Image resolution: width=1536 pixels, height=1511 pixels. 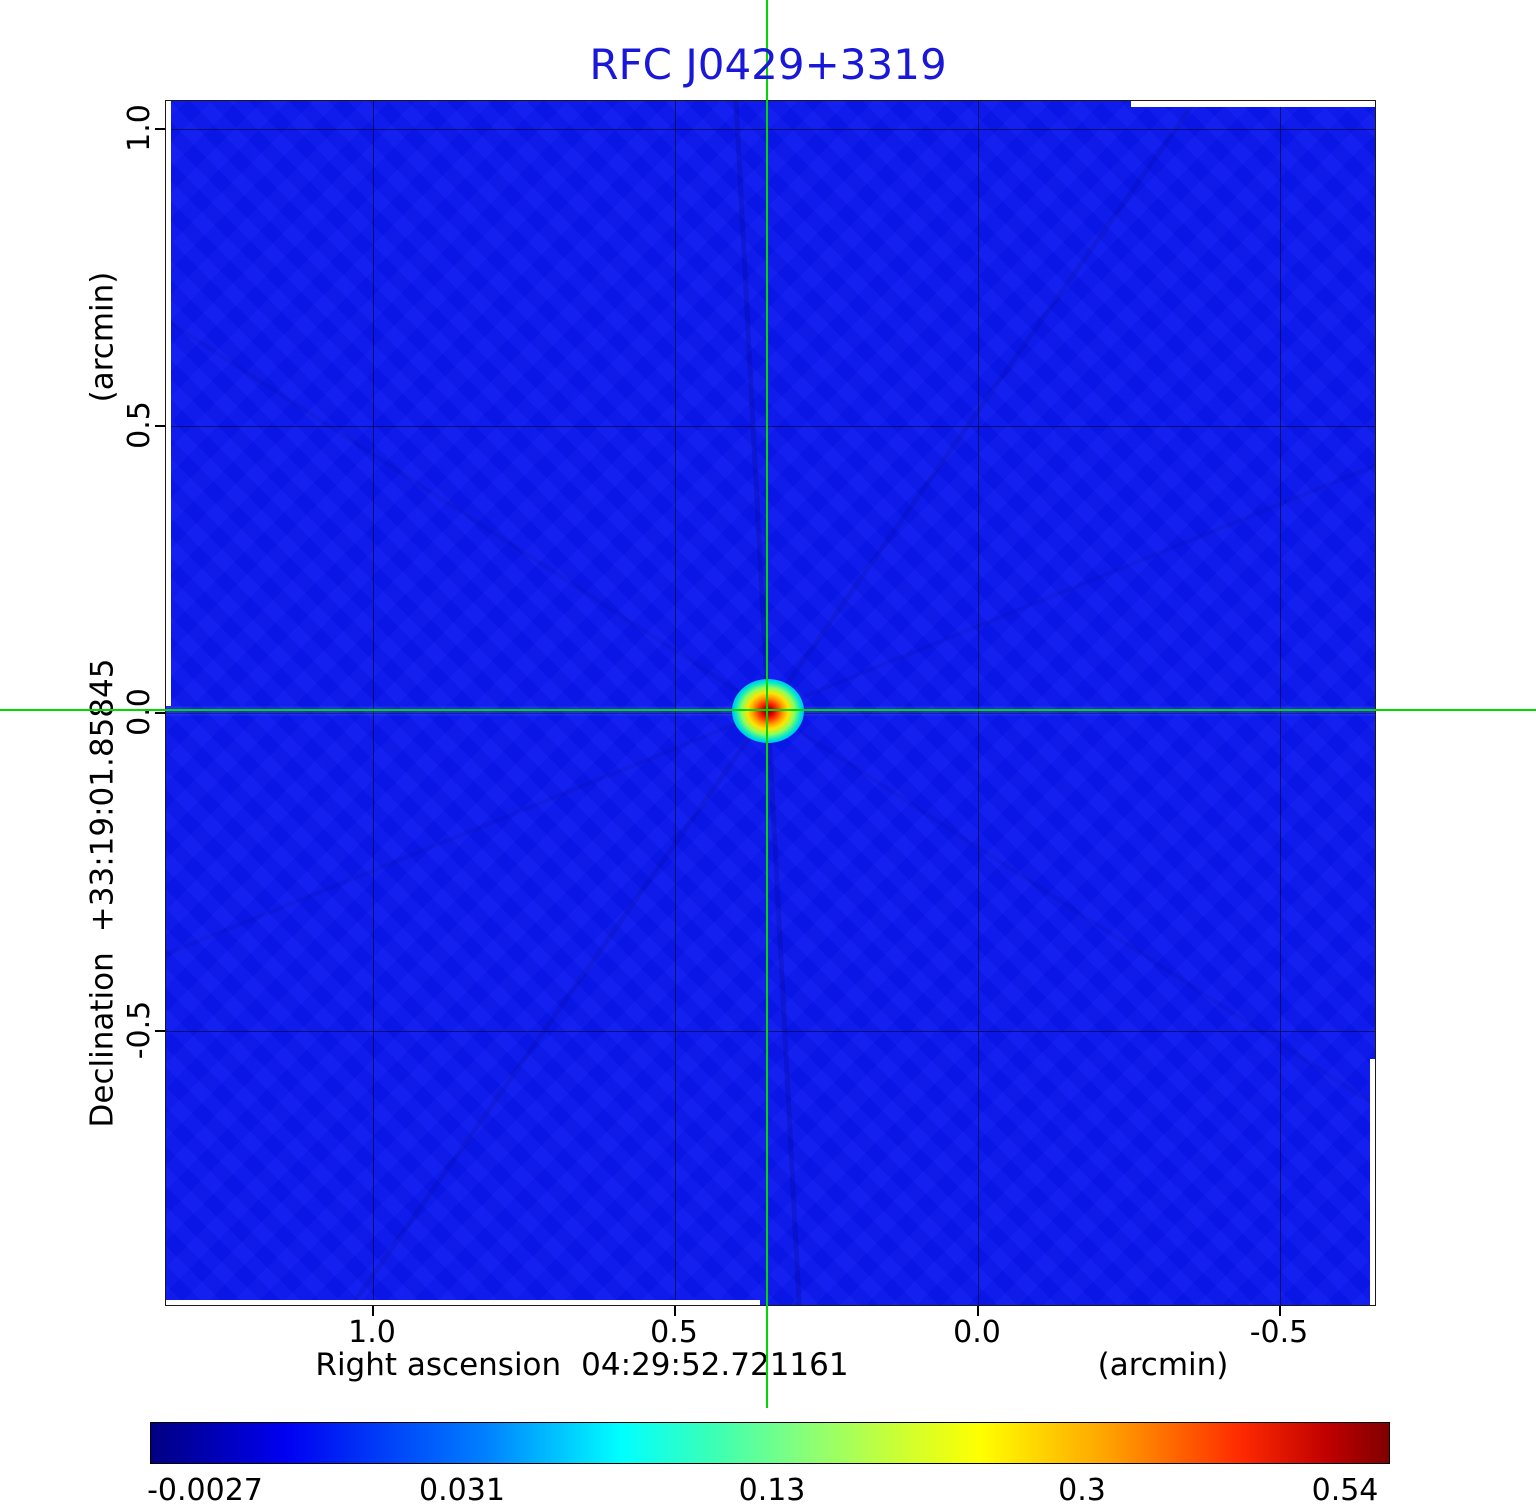 I want to click on y-tick-label: 0.5, so click(x=139, y=425).